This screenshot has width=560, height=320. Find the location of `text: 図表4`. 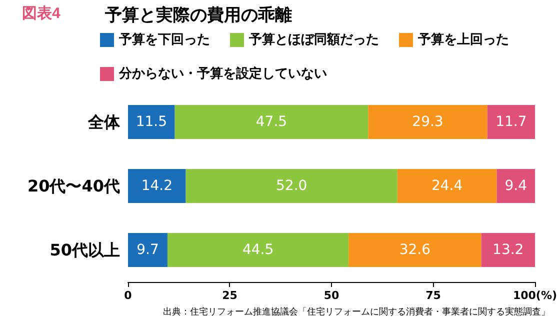

text: 図表4 is located at coordinates (41, 13).